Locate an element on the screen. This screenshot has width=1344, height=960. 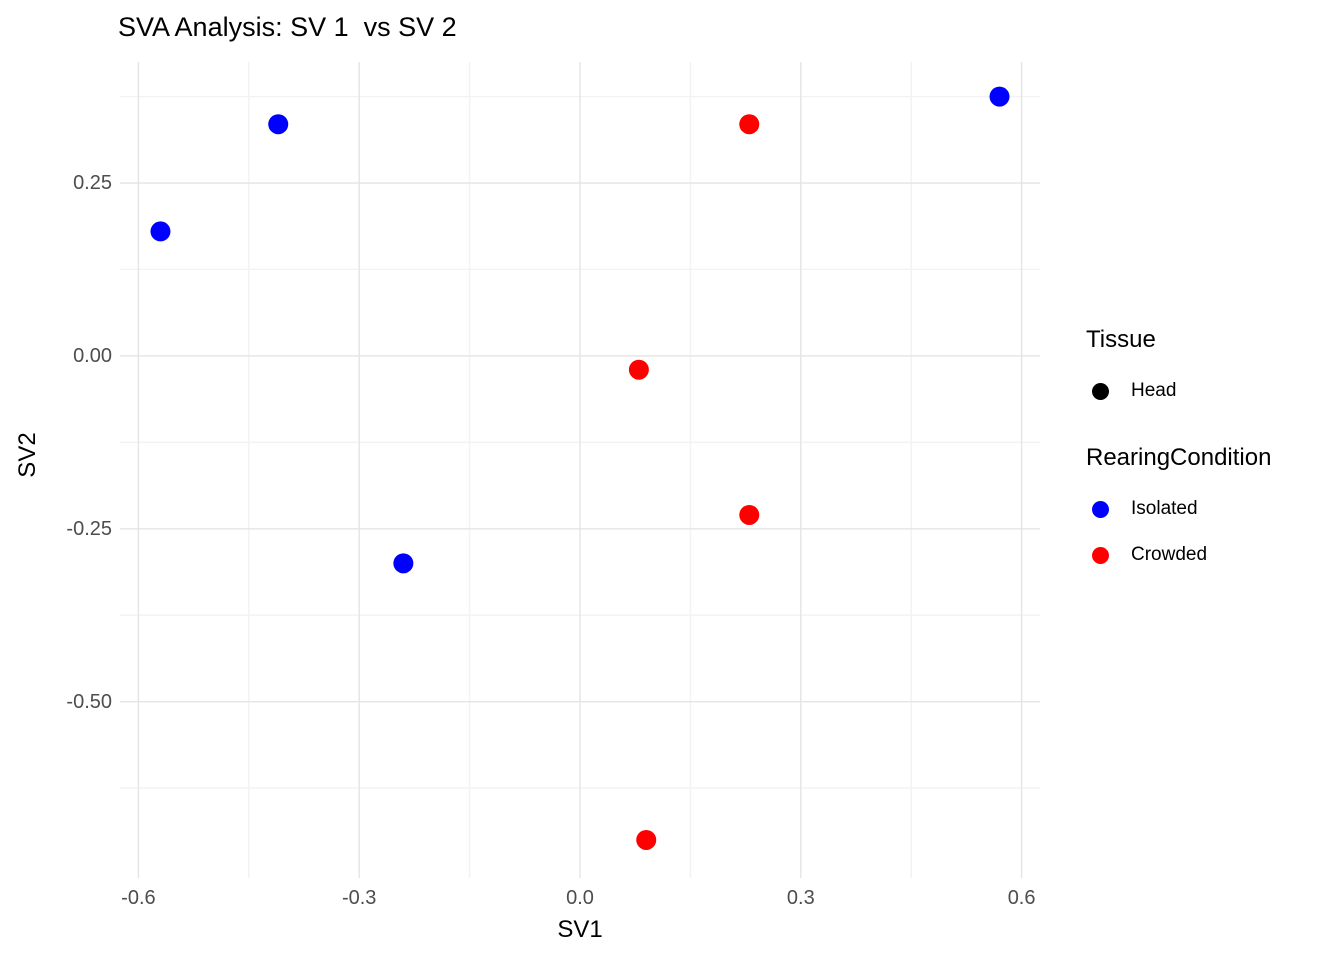
x-tick-label: 0.0 is located at coordinates (580, 898).